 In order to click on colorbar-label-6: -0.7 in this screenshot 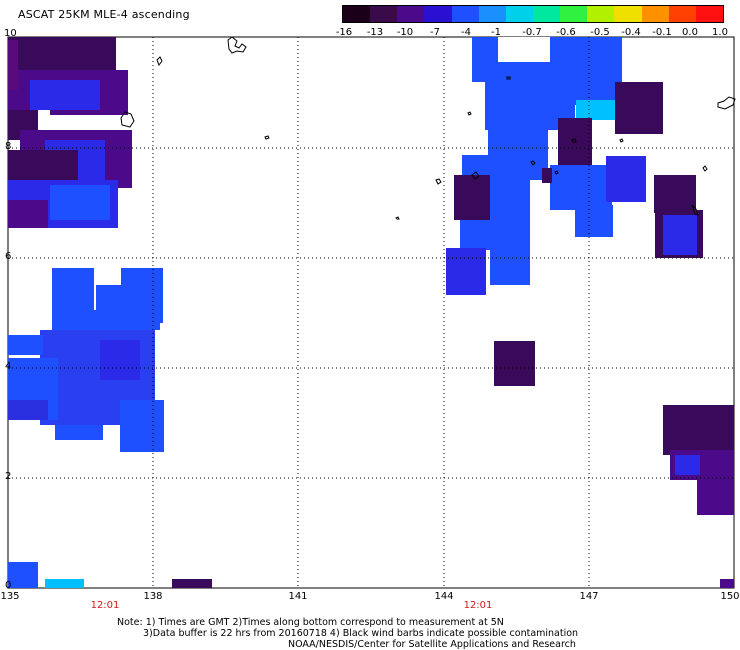, I will do `click(532, 32)`.